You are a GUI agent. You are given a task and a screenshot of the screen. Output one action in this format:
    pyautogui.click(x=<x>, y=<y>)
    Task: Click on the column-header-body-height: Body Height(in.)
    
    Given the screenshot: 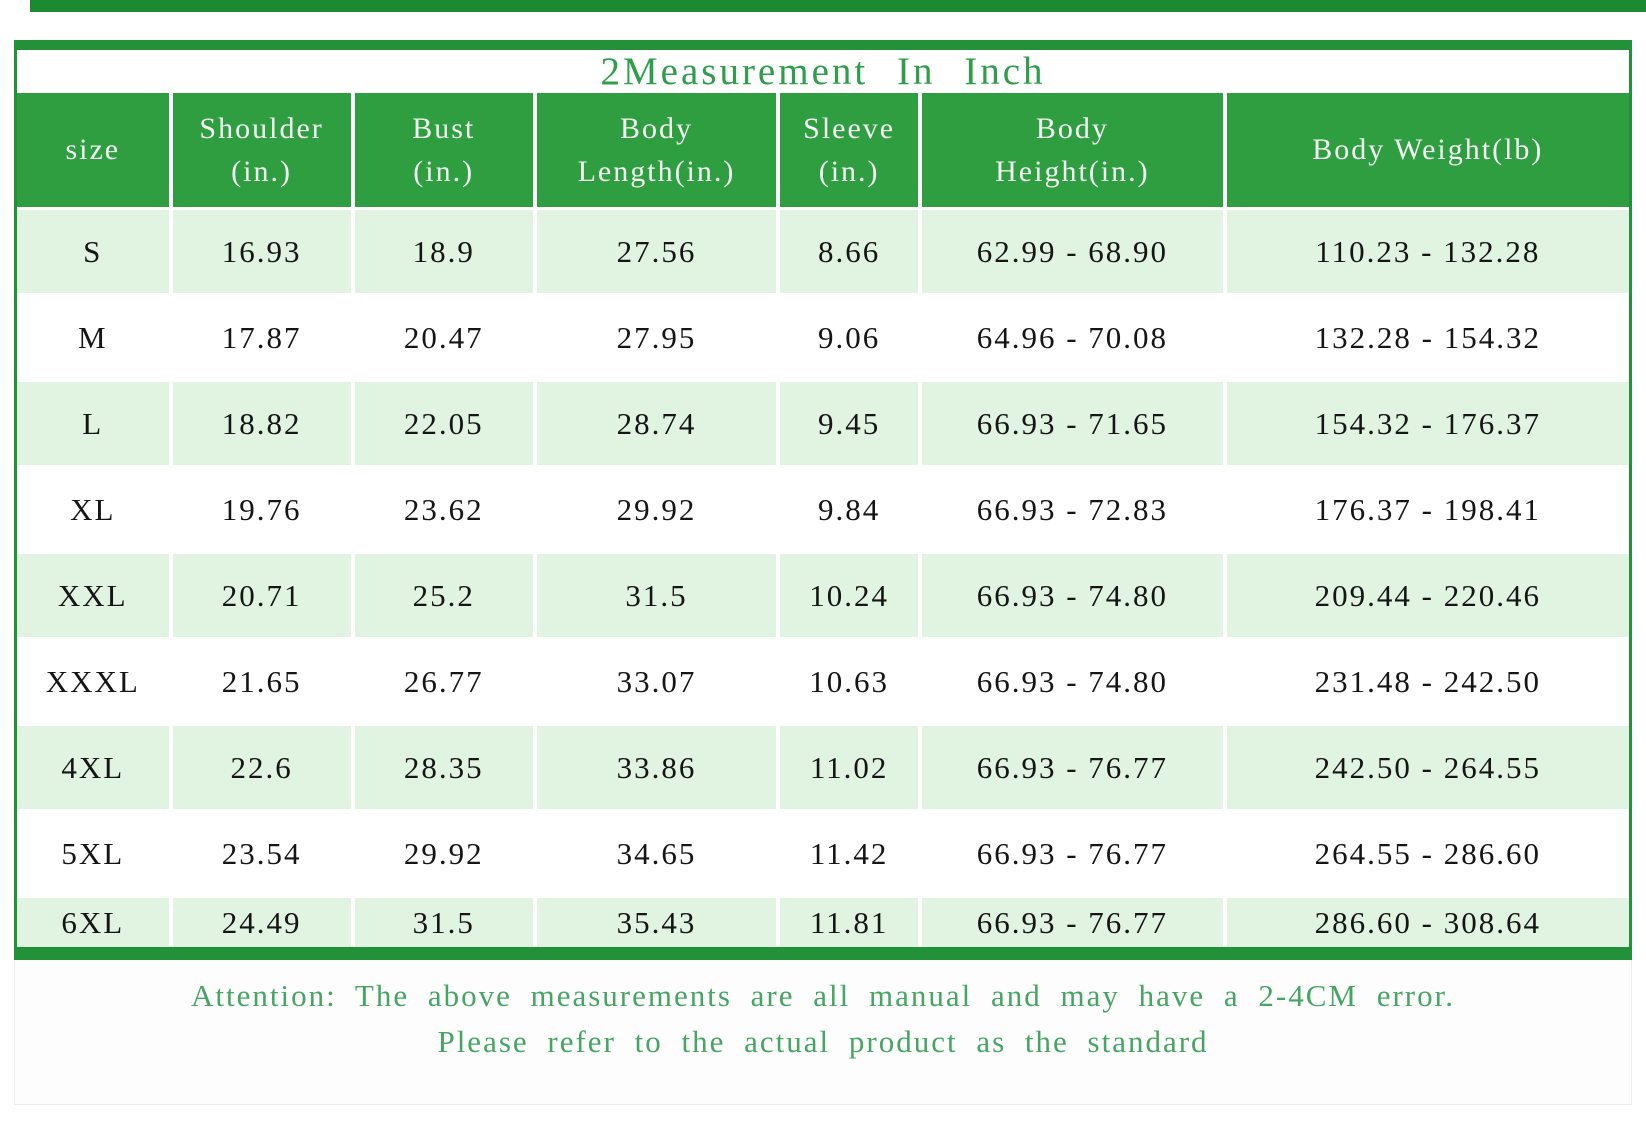 What is the action you would take?
    pyautogui.click(x=1070, y=150)
    